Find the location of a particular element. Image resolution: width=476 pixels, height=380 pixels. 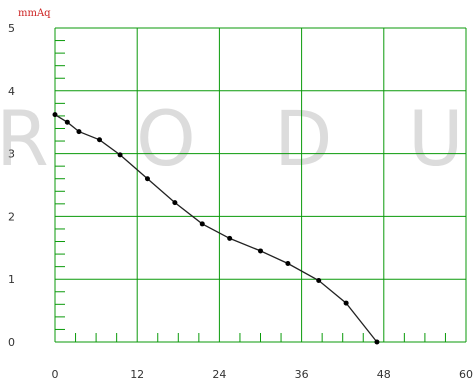

y-tick-label: 4 is located at coordinates (11, 91).